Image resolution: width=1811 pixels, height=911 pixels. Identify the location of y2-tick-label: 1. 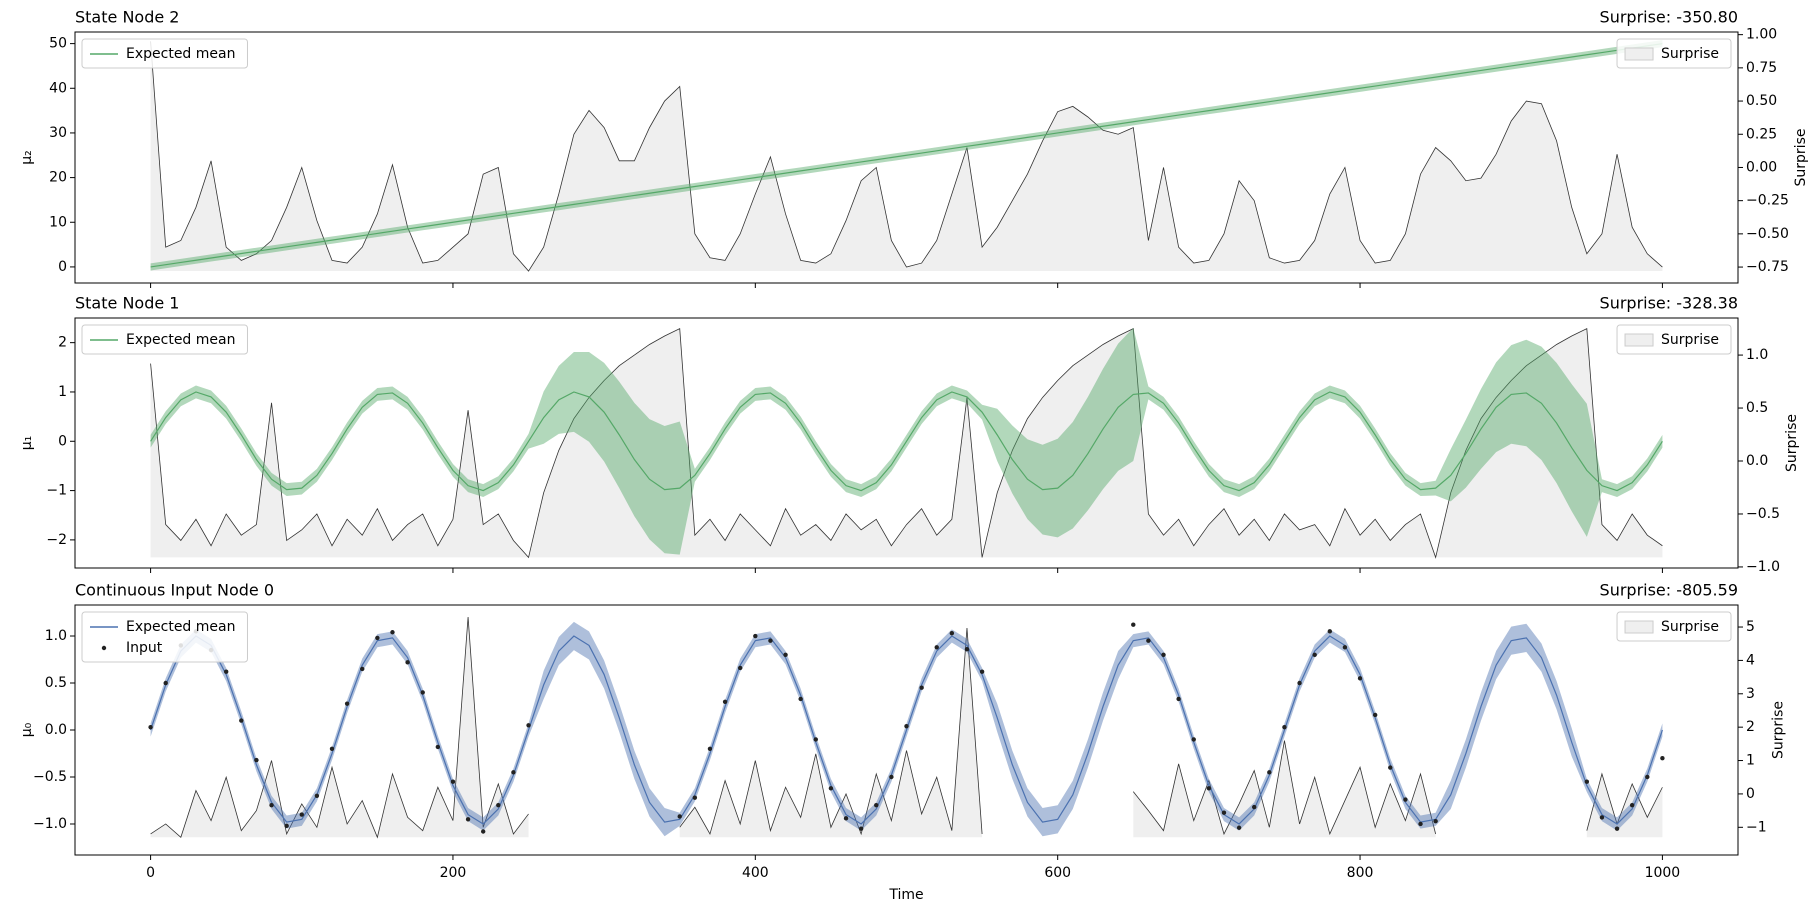
(1750, 761).